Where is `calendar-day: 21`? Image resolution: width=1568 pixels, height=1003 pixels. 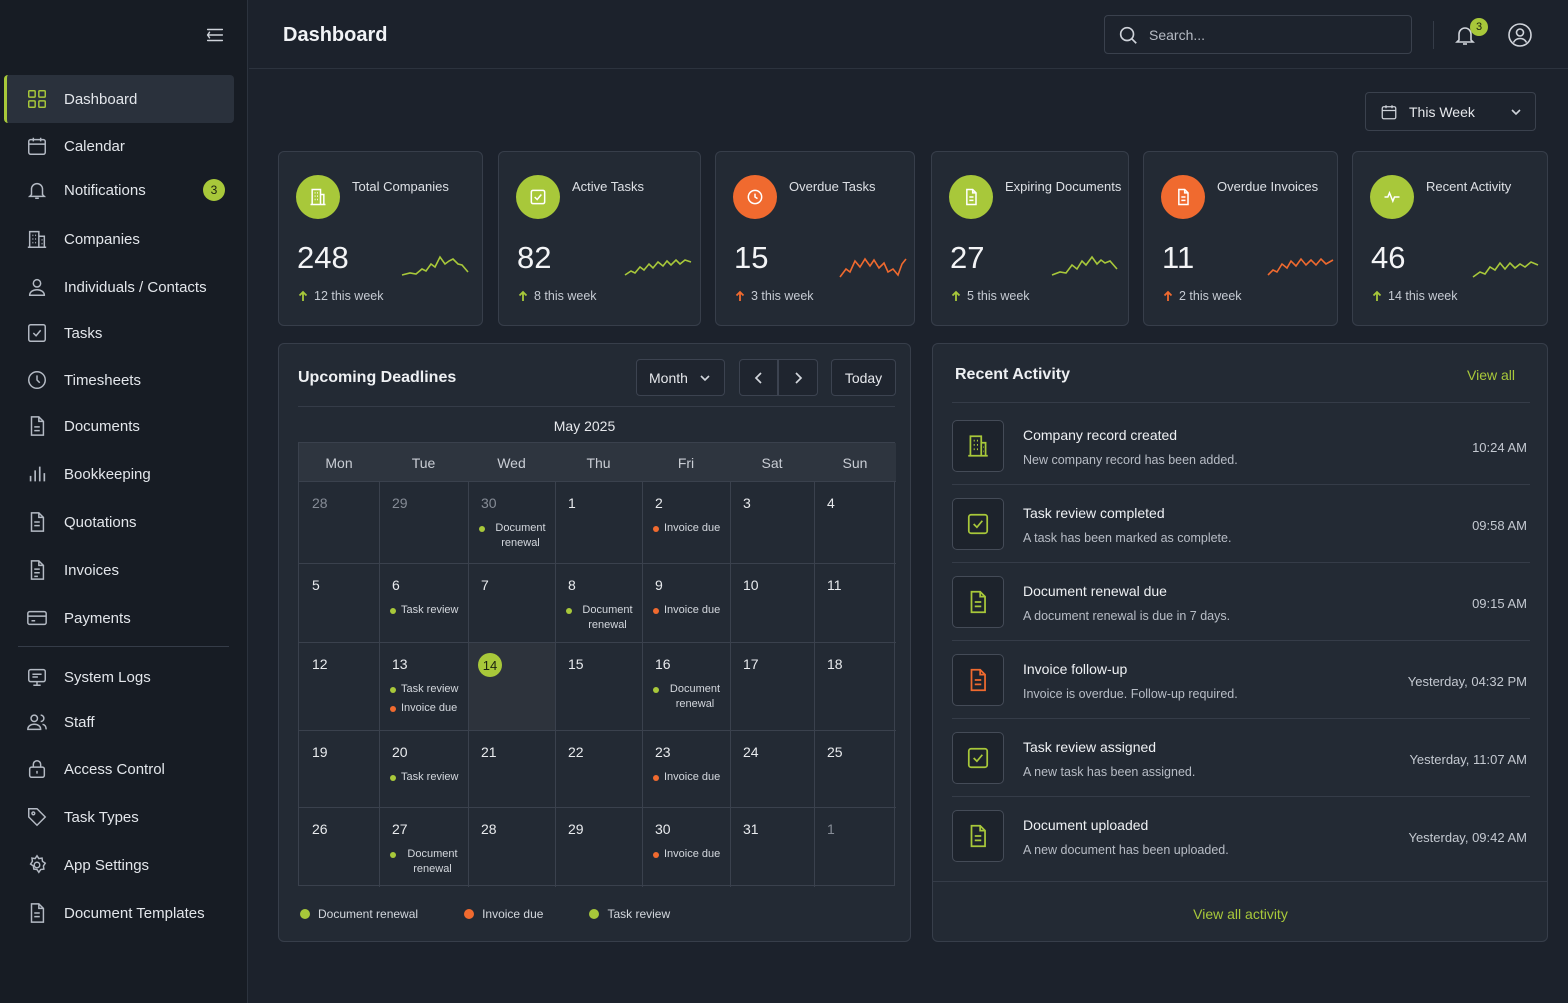
calendar-day: 21 is located at coordinates (512, 769).